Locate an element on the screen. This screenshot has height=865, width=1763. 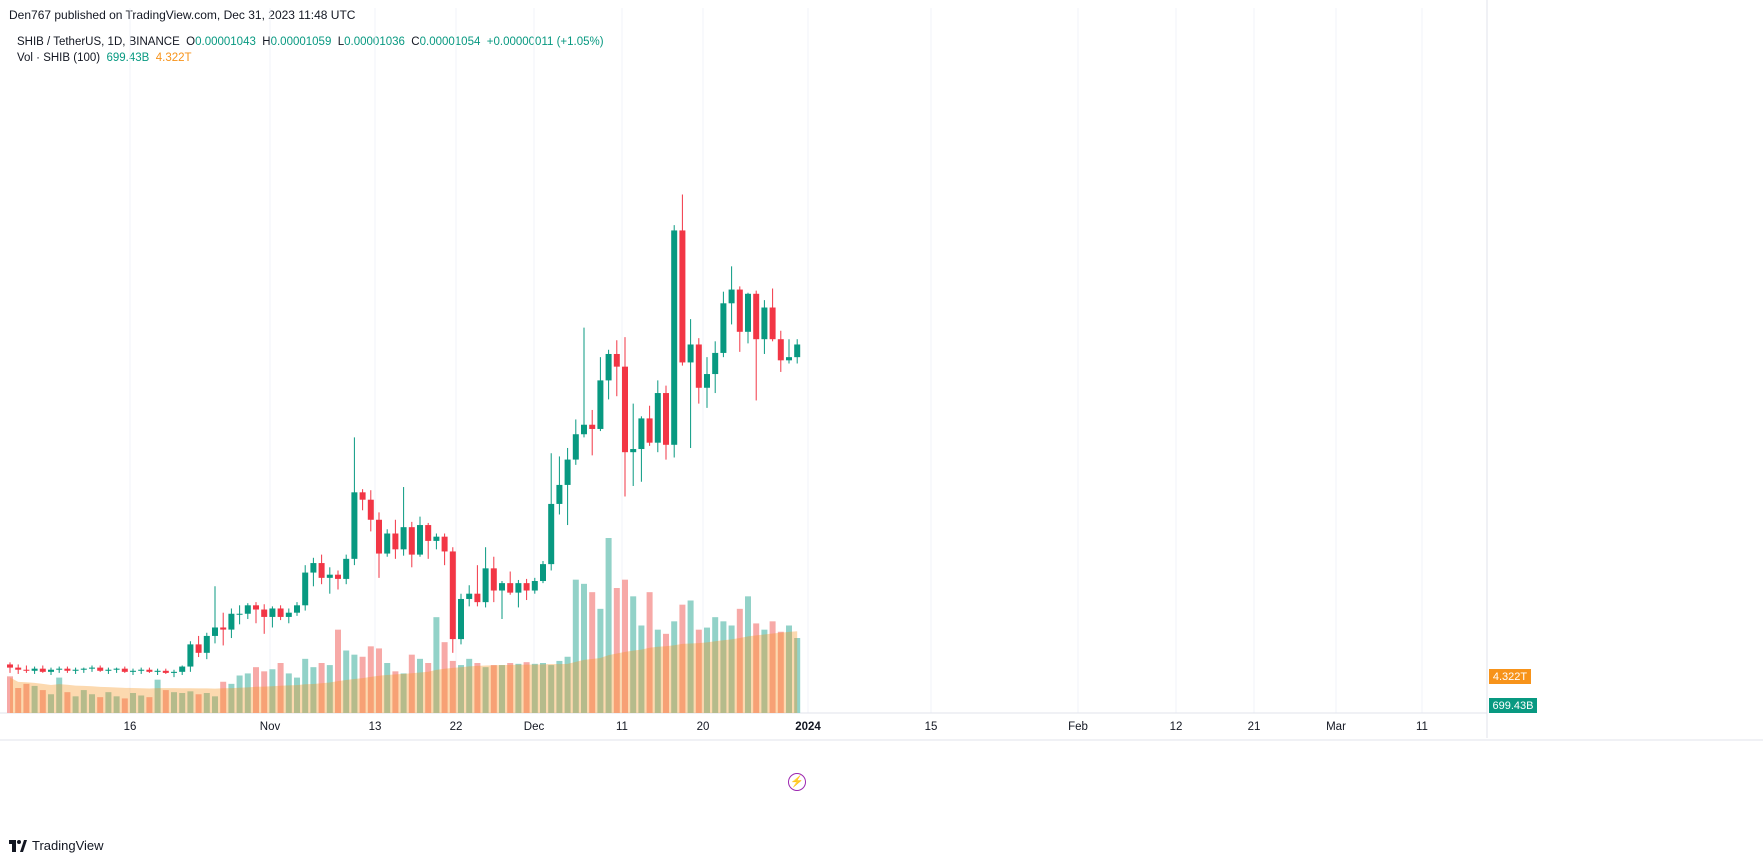
symbol-label: SHIB / TetherUS, 1D, BINANCE is located at coordinates (98, 42).